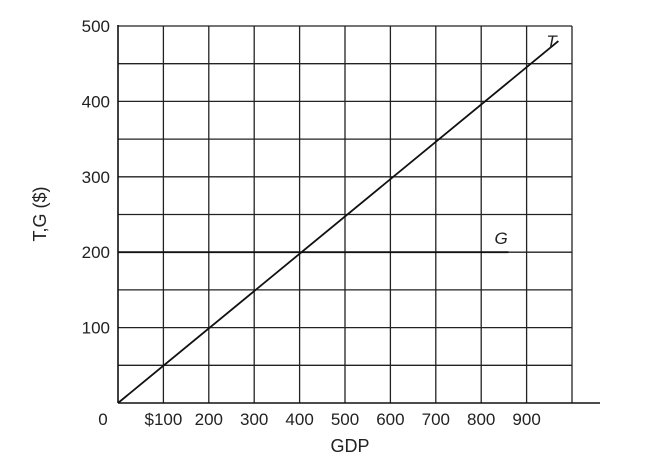 The height and width of the screenshot is (457, 653). What do you see at coordinates (102, 419) in the screenshot?
I see `x-tick-label: 0` at bounding box center [102, 419].